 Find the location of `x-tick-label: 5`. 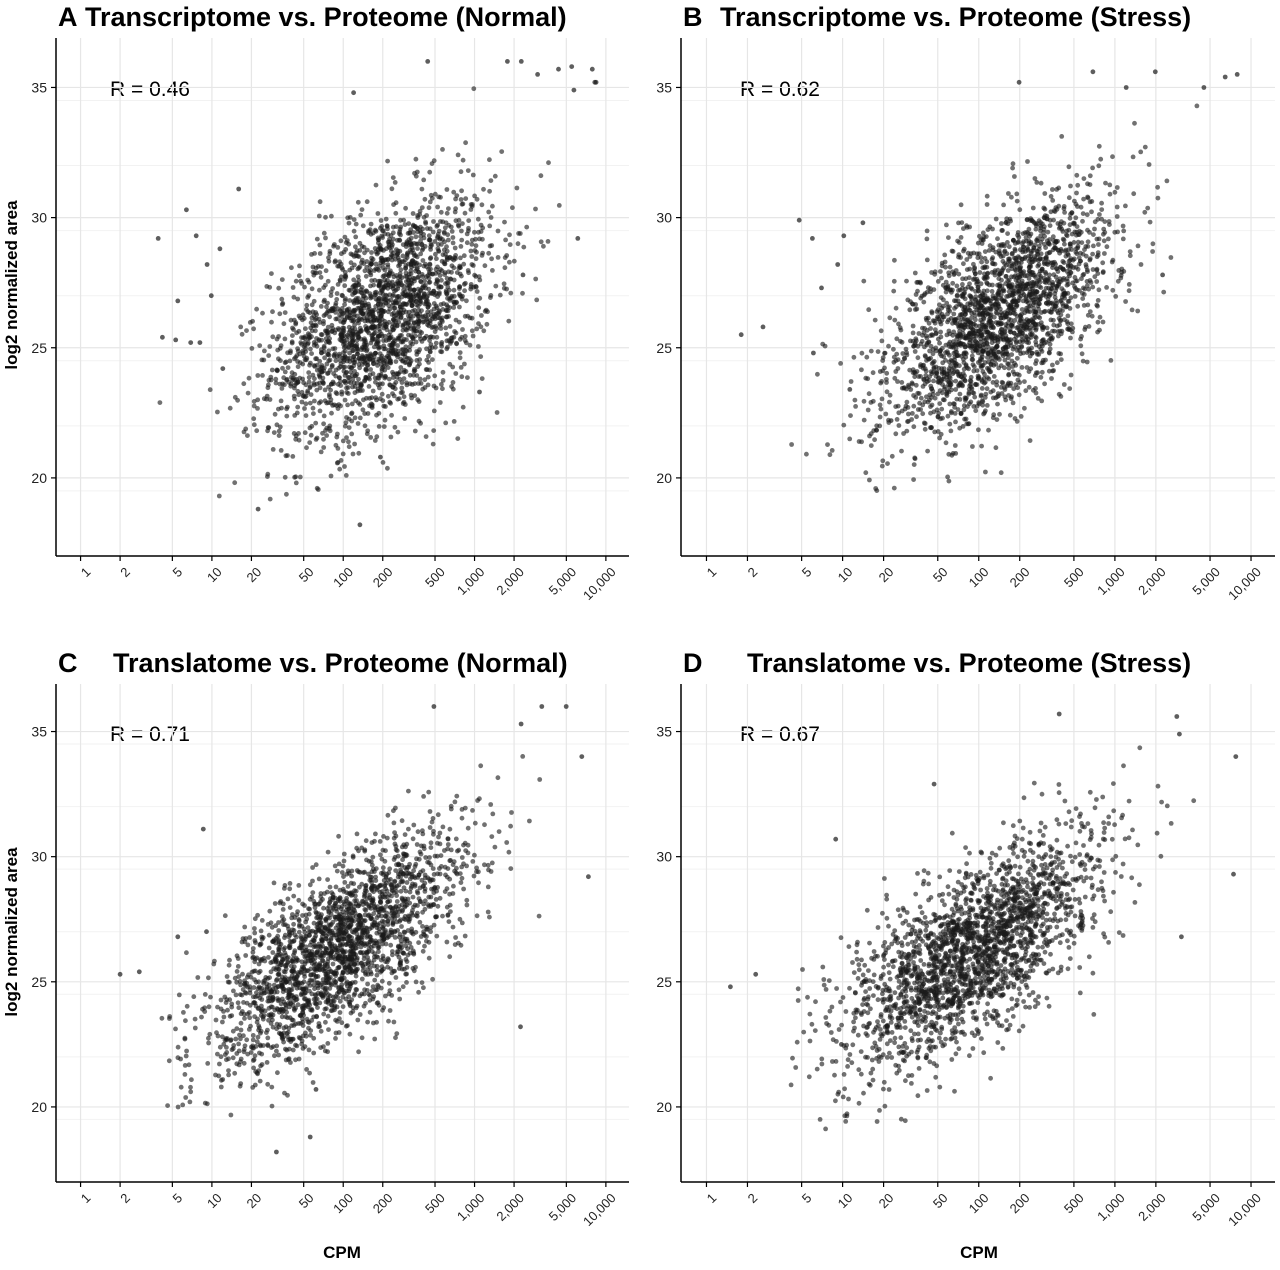

x-tick-label: 5 is located at coordinates (807, 572).